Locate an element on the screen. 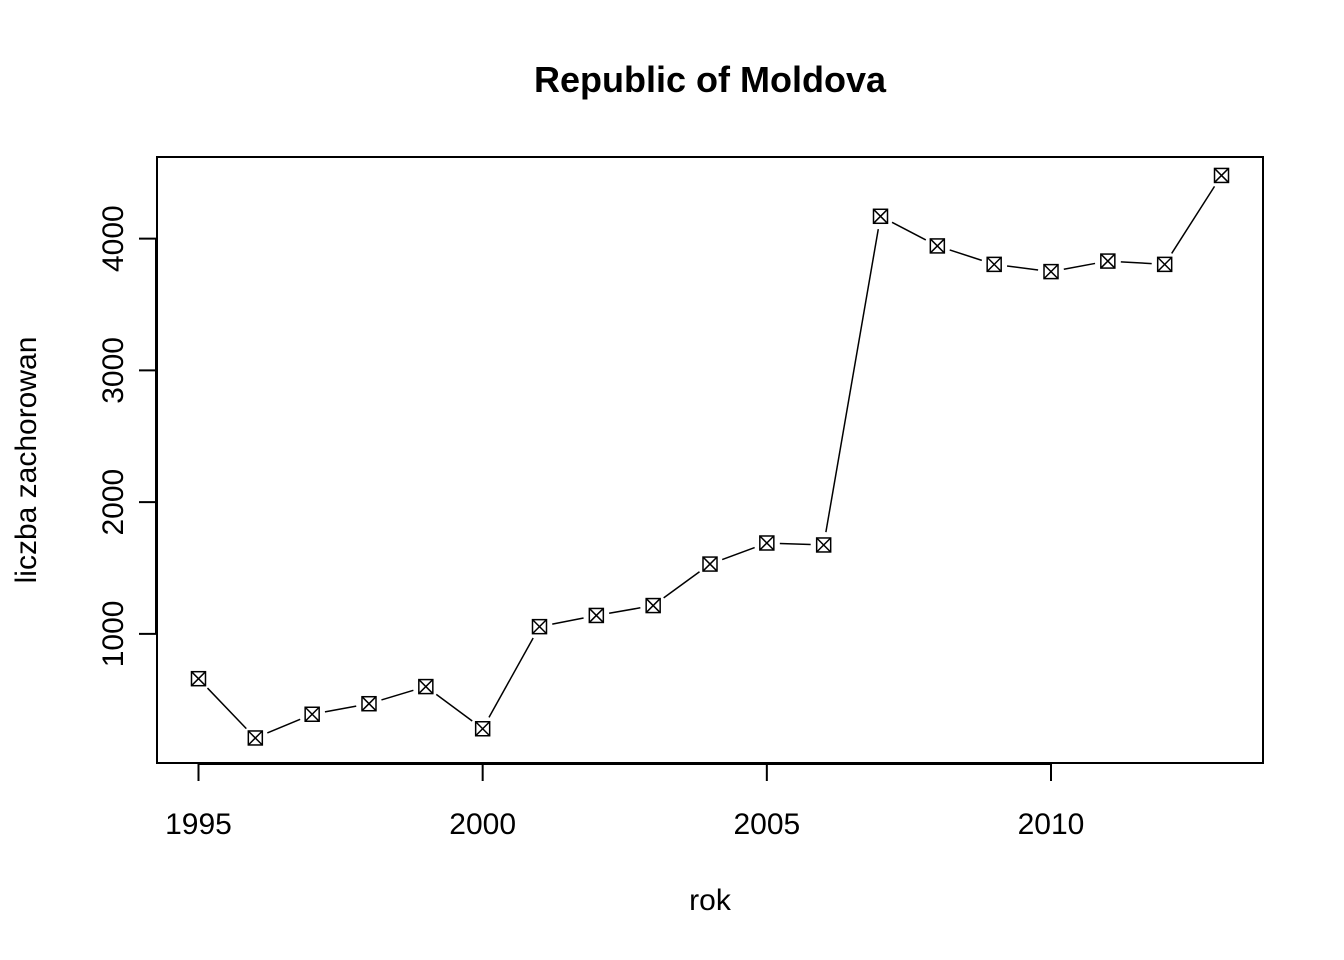 The width and height of the screenshot is (1344, 960). y-tick-label: 4000 is located at coordinates (113, 238).